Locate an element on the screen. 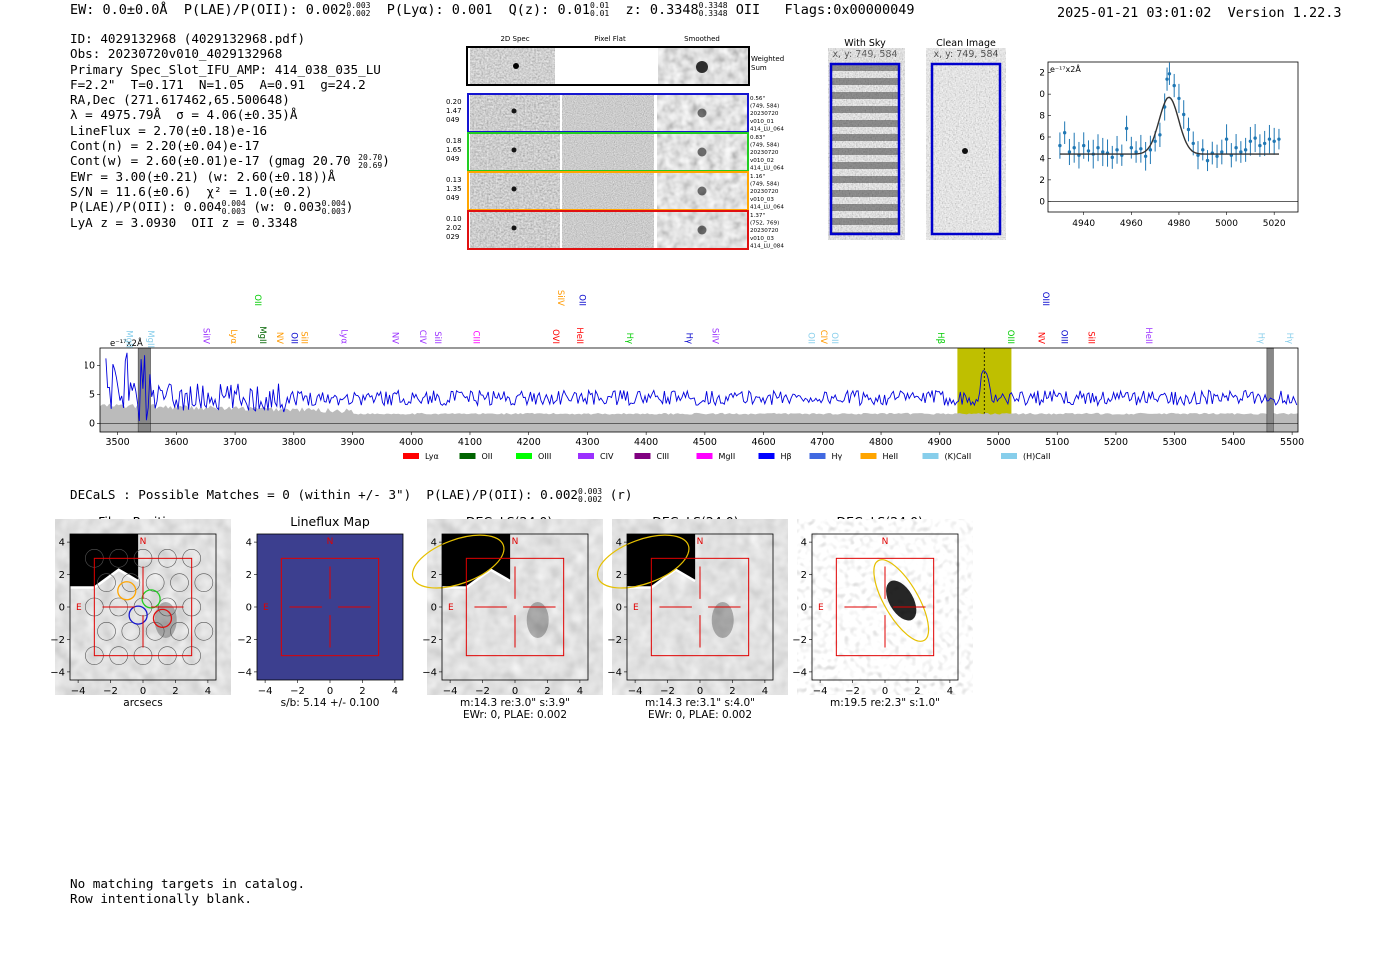  line-fit-chart: 4940 4960 4980 5000 5020 0 2 4 6 8 10 12 e⁻¹⁷x2Å is located at coordinates (1169, 145).